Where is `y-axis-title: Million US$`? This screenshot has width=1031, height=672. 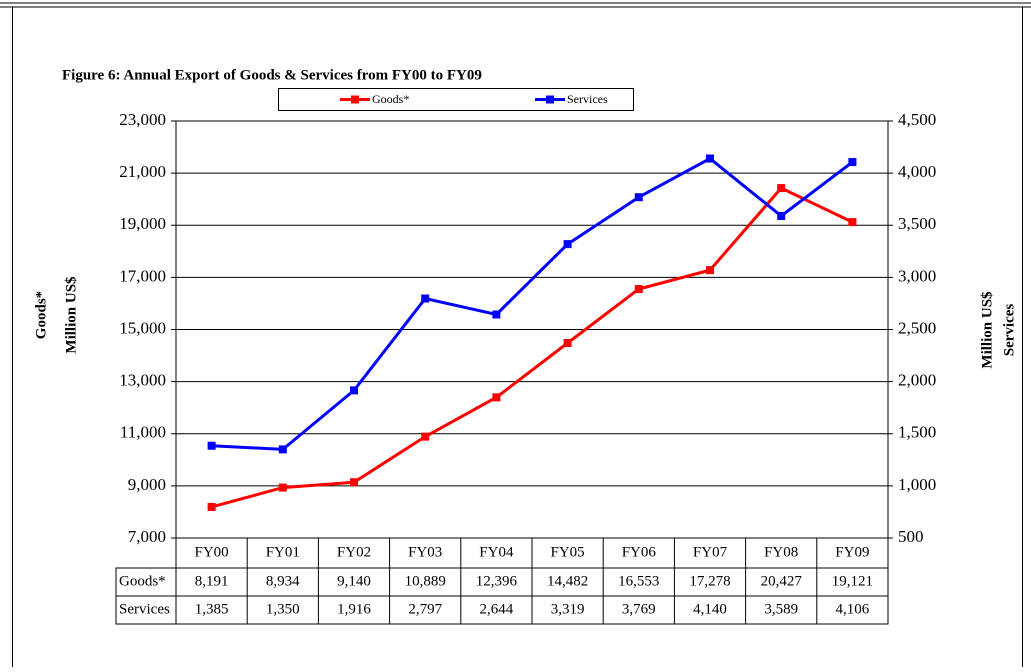
y-axis-title: Million US$ is located at coordinates (71, 315).